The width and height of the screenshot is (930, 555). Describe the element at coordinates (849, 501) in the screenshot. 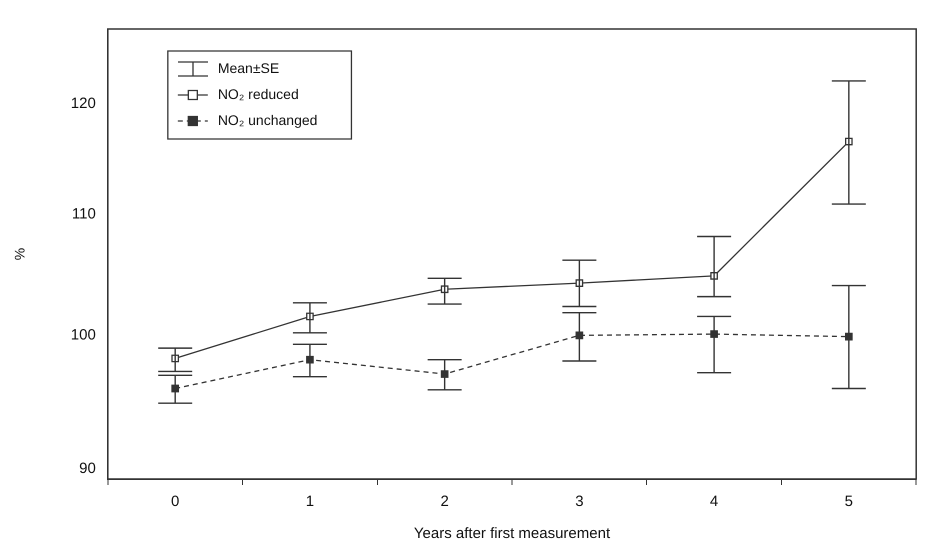

I see `x-tick-label: 5` at that location.